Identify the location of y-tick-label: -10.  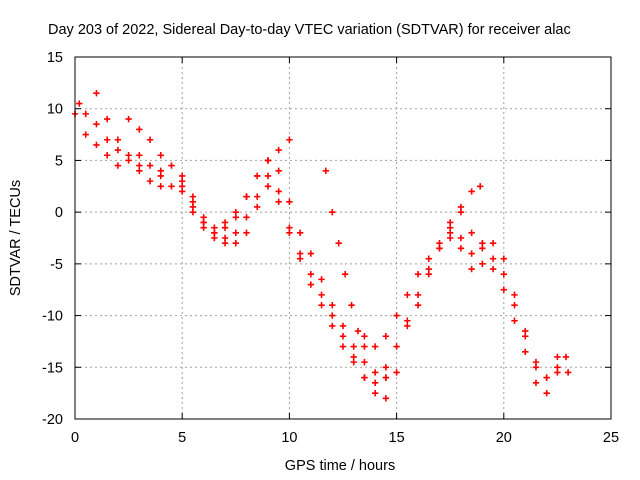
(52, 317).